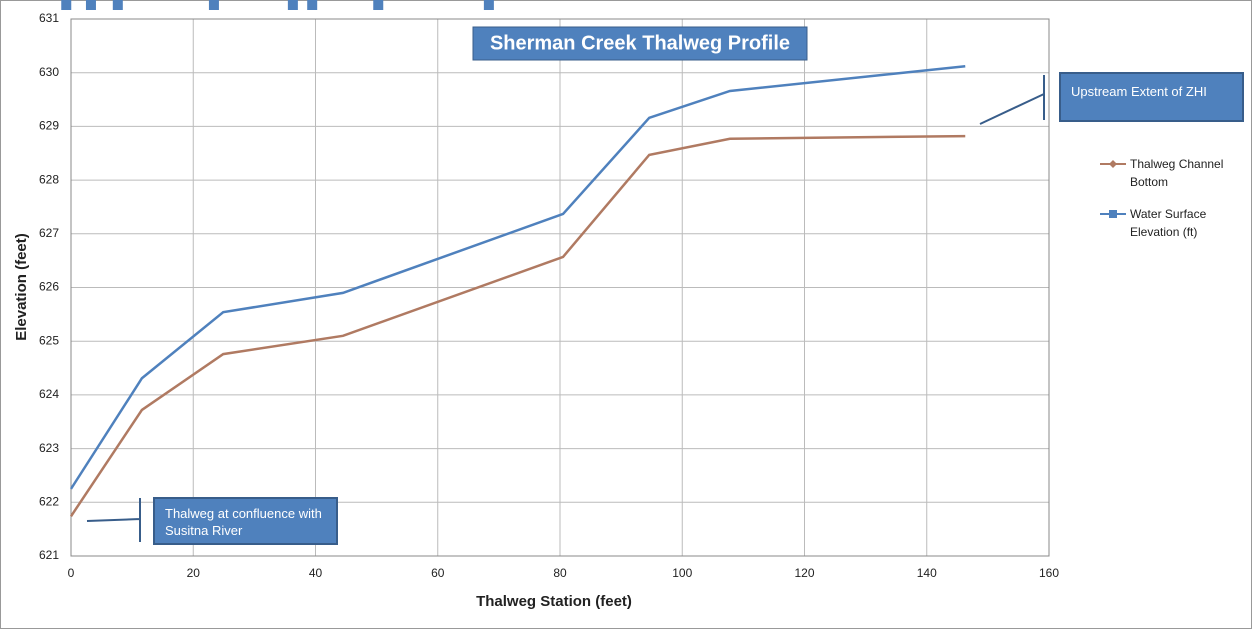 This screenshot has height=629, width=1252. What do you see at coordinates (49, 126) in the screenshot?
I see `y-tick-label: 629` at bounding box center [49, 126].